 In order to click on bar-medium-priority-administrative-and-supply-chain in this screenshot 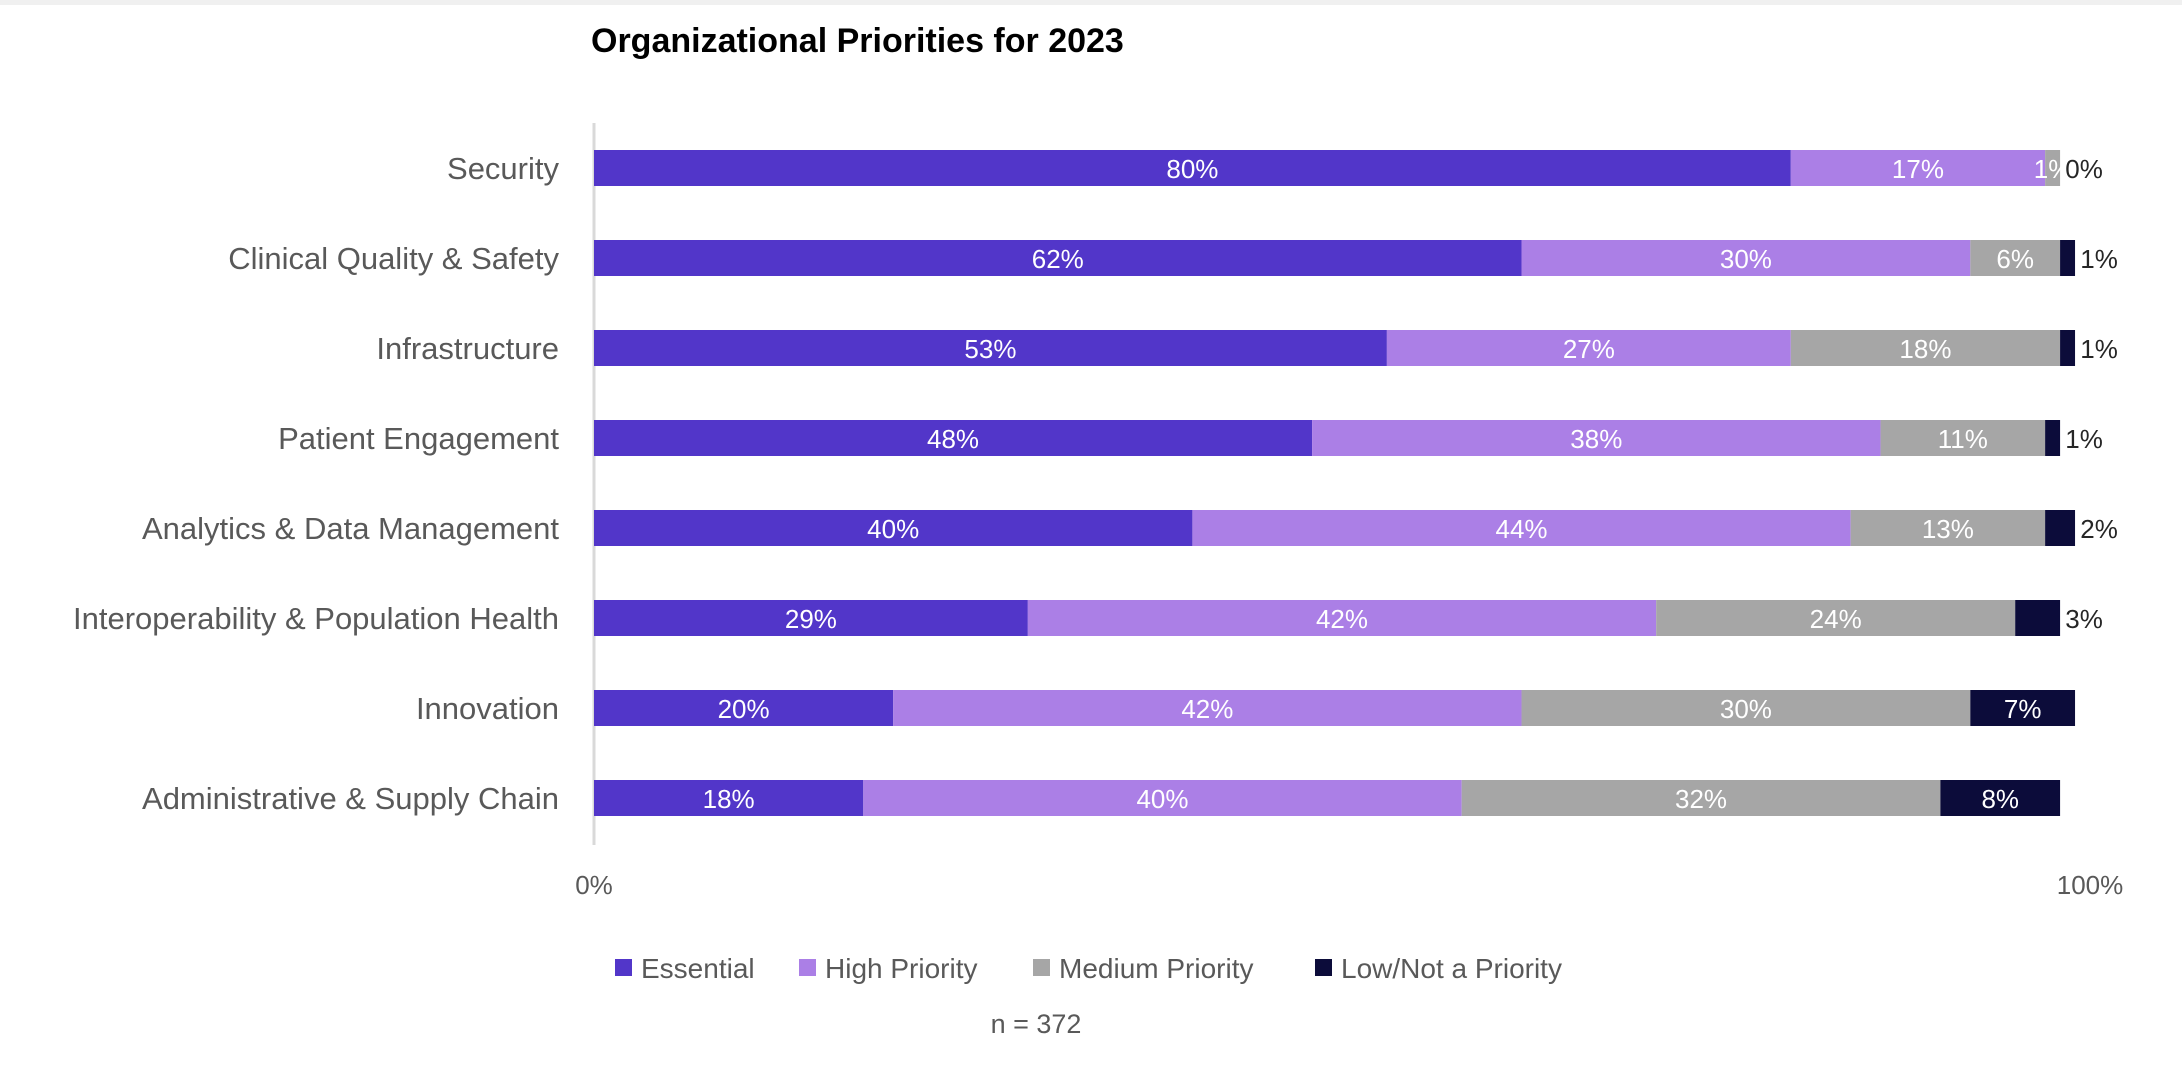, I will do `click(1701, 798)`.